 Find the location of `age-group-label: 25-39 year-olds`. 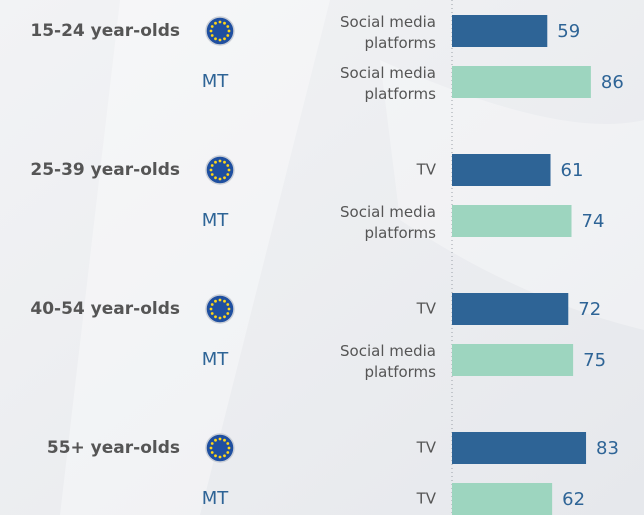

age-group-label: 25-39 year-olds is located at coordinates (105, 170).